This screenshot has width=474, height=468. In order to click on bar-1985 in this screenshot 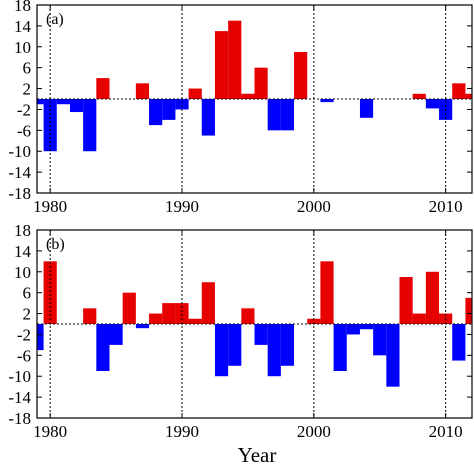, I will do `click(116, 334)`.